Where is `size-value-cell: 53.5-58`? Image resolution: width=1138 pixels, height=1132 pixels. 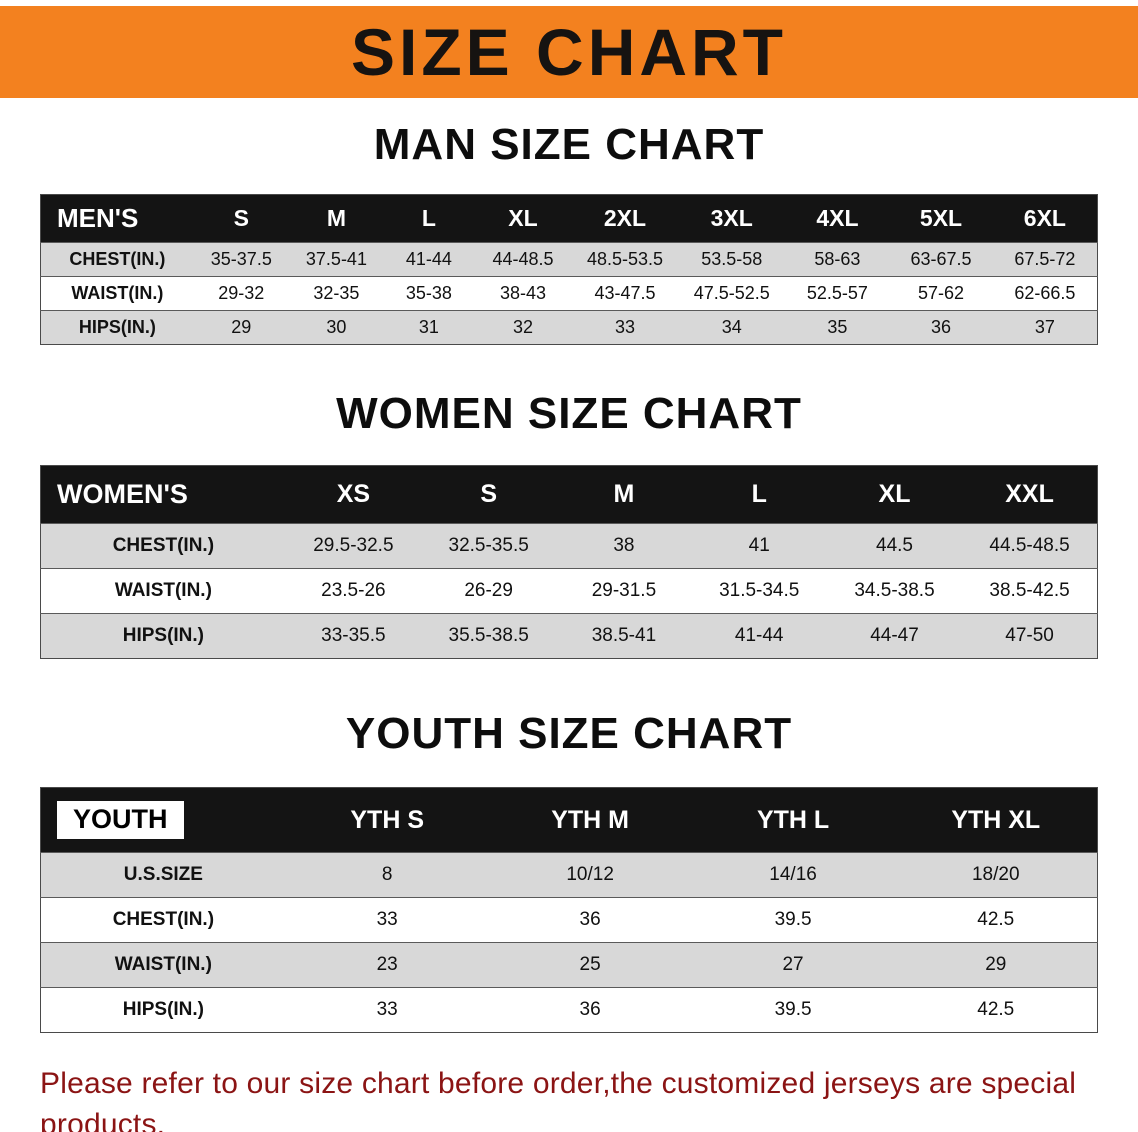
size-value-cell: 53.5-58 is located at coordinates (731, 259).